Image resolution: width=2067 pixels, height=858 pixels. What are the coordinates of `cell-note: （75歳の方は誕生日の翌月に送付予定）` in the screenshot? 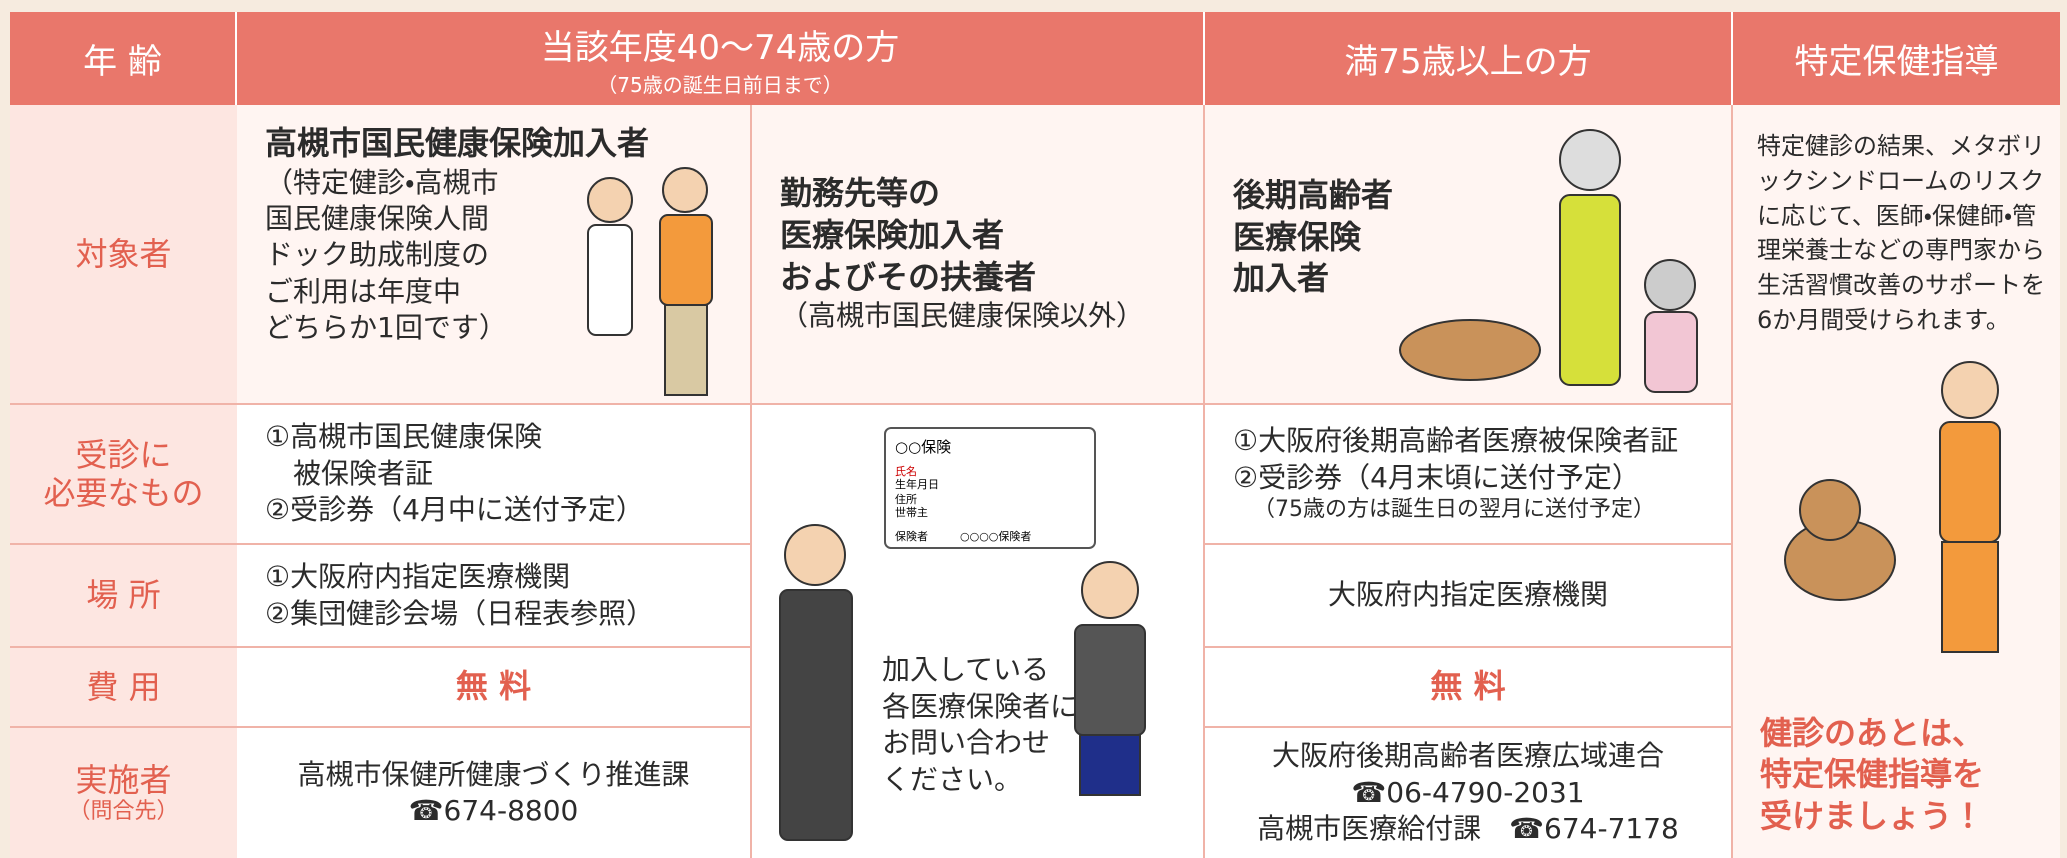 It's located at (1454, 510).